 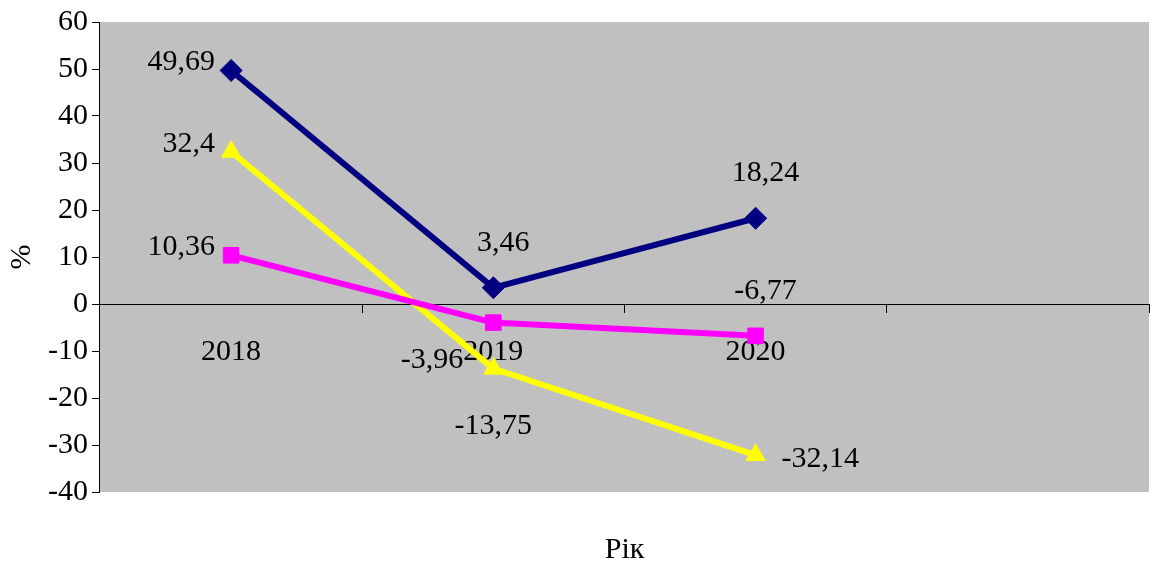 What do you see at coordinates (72, 207) in the screenshot?
I see `y-tick-label: 20` at bounding box center [72, 207].